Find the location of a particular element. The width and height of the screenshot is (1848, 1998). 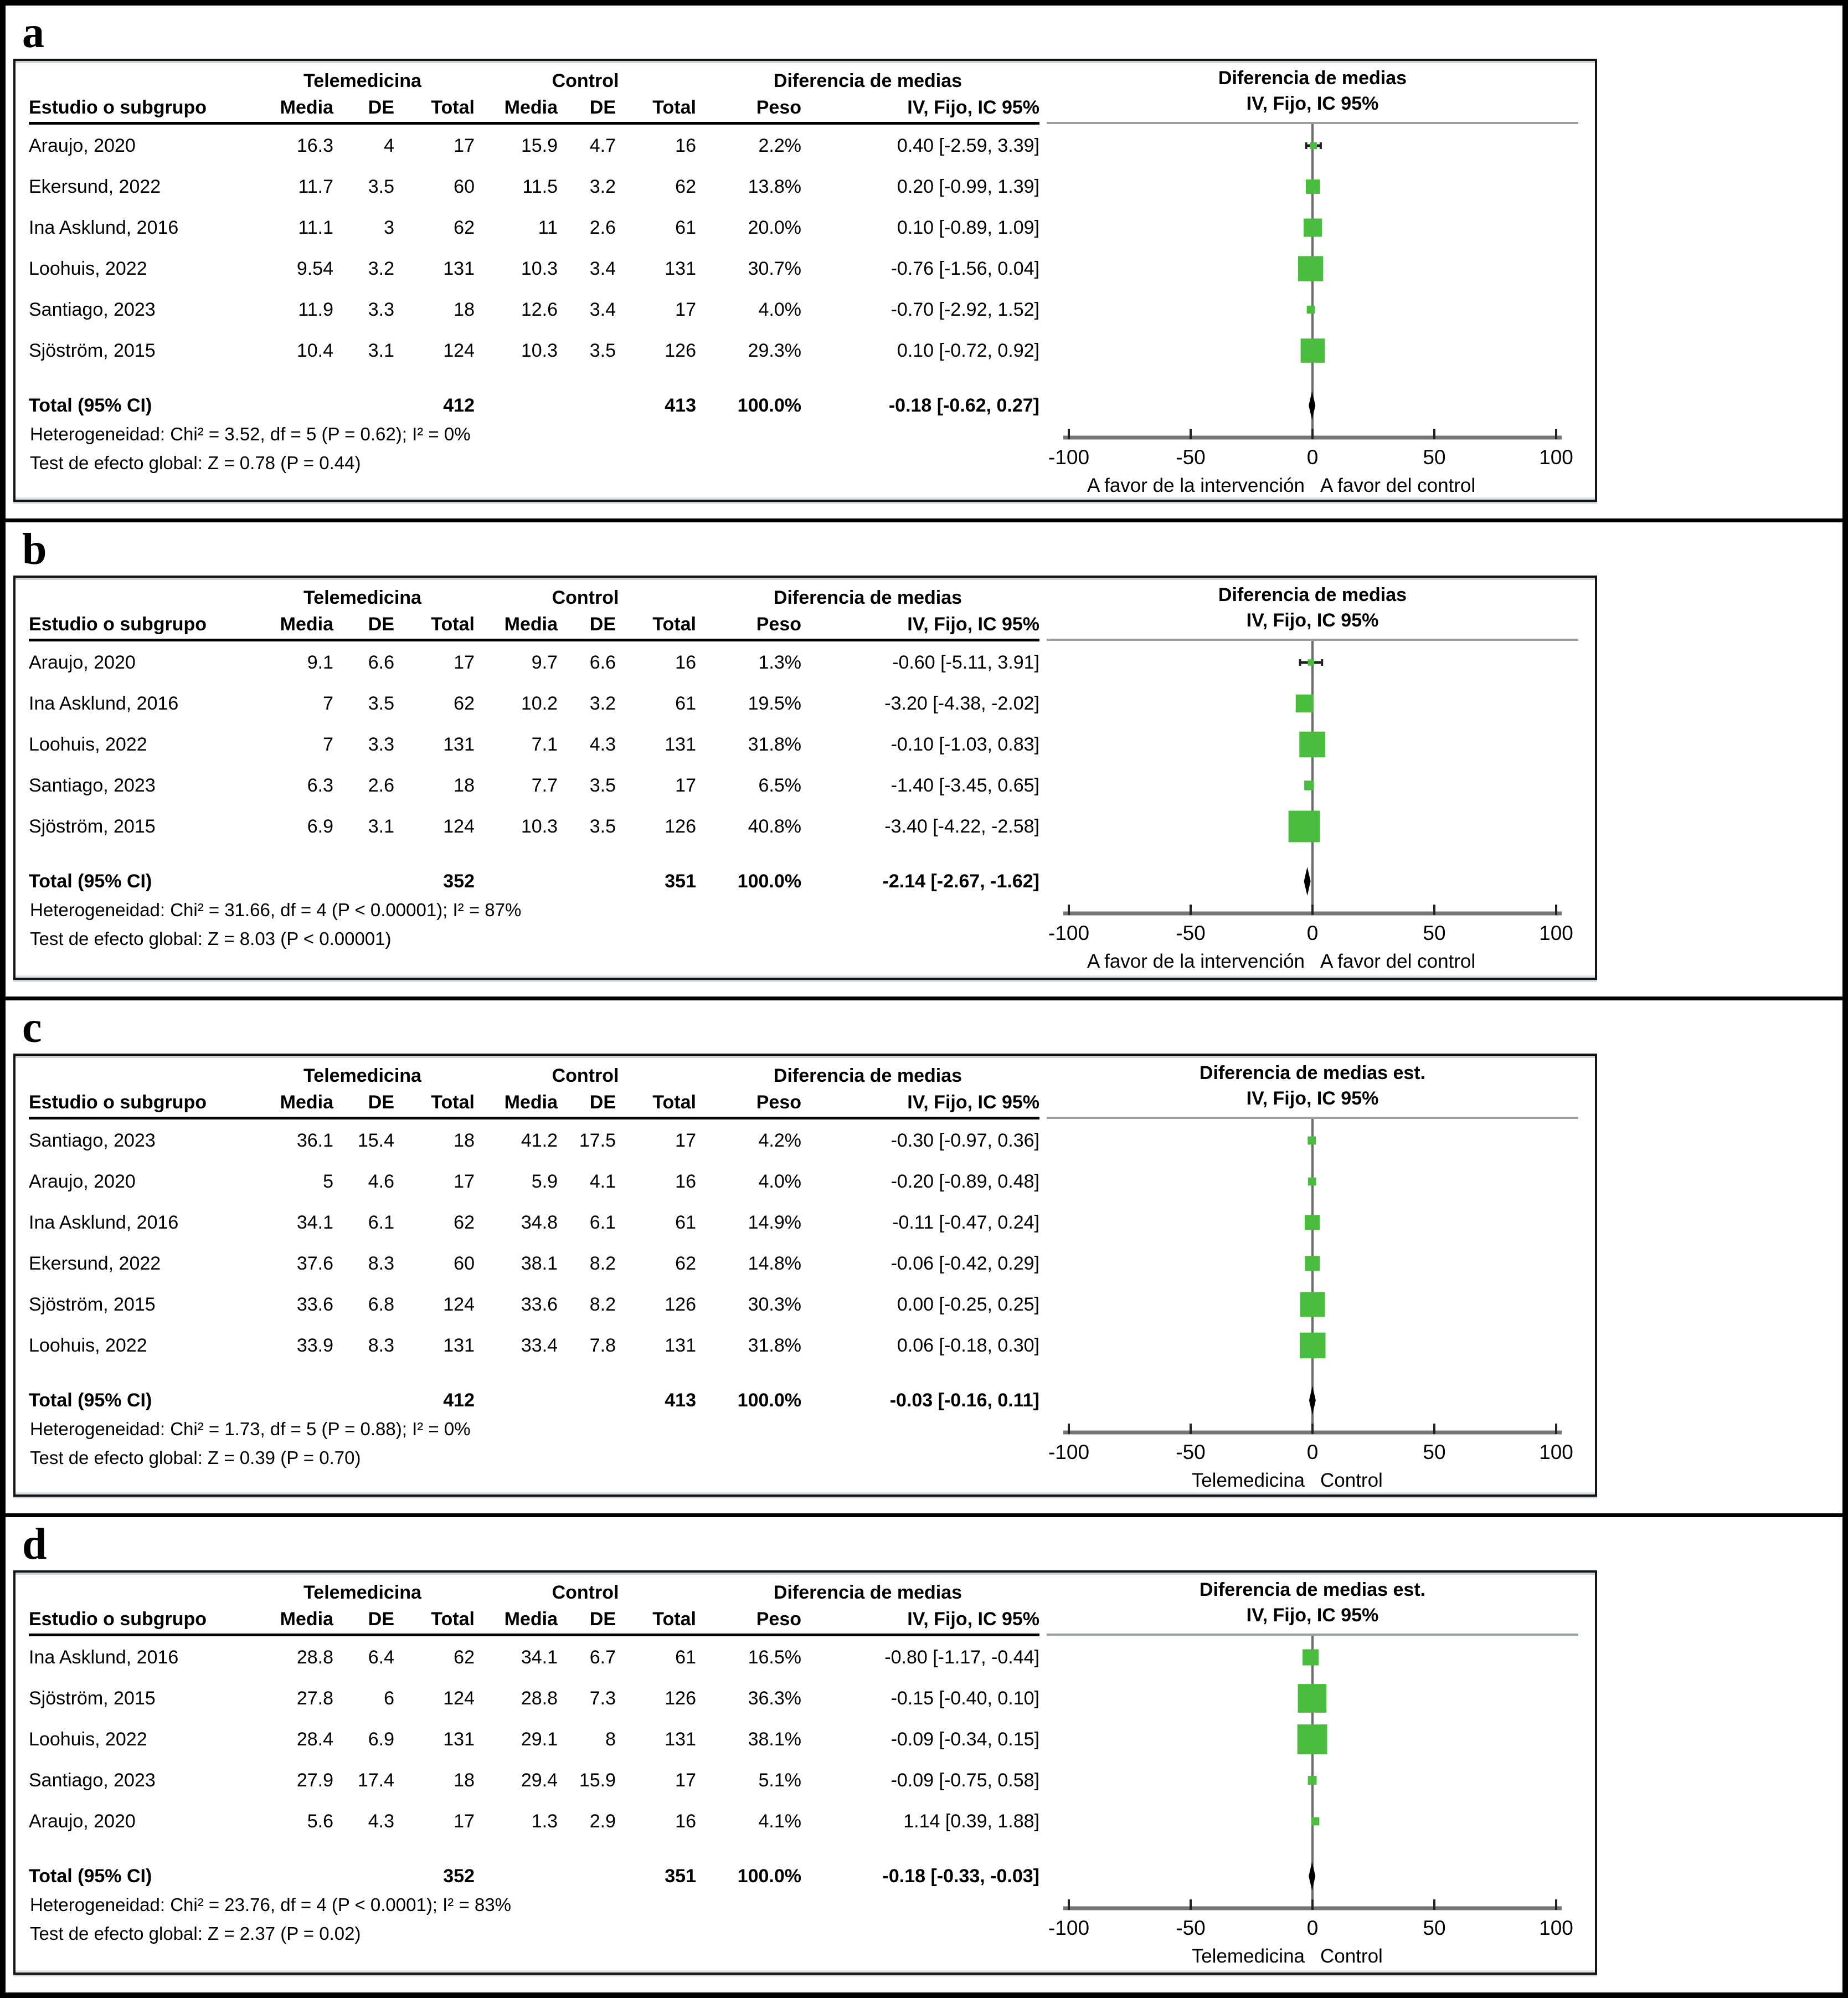

table-cell: 10.3 is located at coordinates (539, 350).